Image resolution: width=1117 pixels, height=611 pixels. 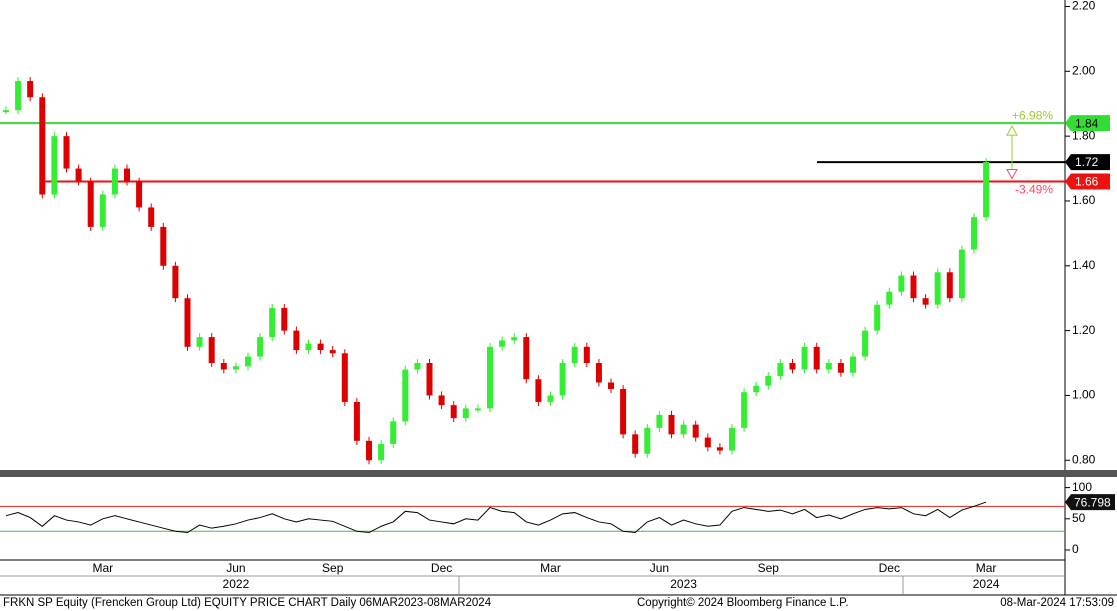 What do you see at coordinates (1084, 70) in the screenshot?
I see `y-tick-label: 2.00` at bounding box center [1084, 70].